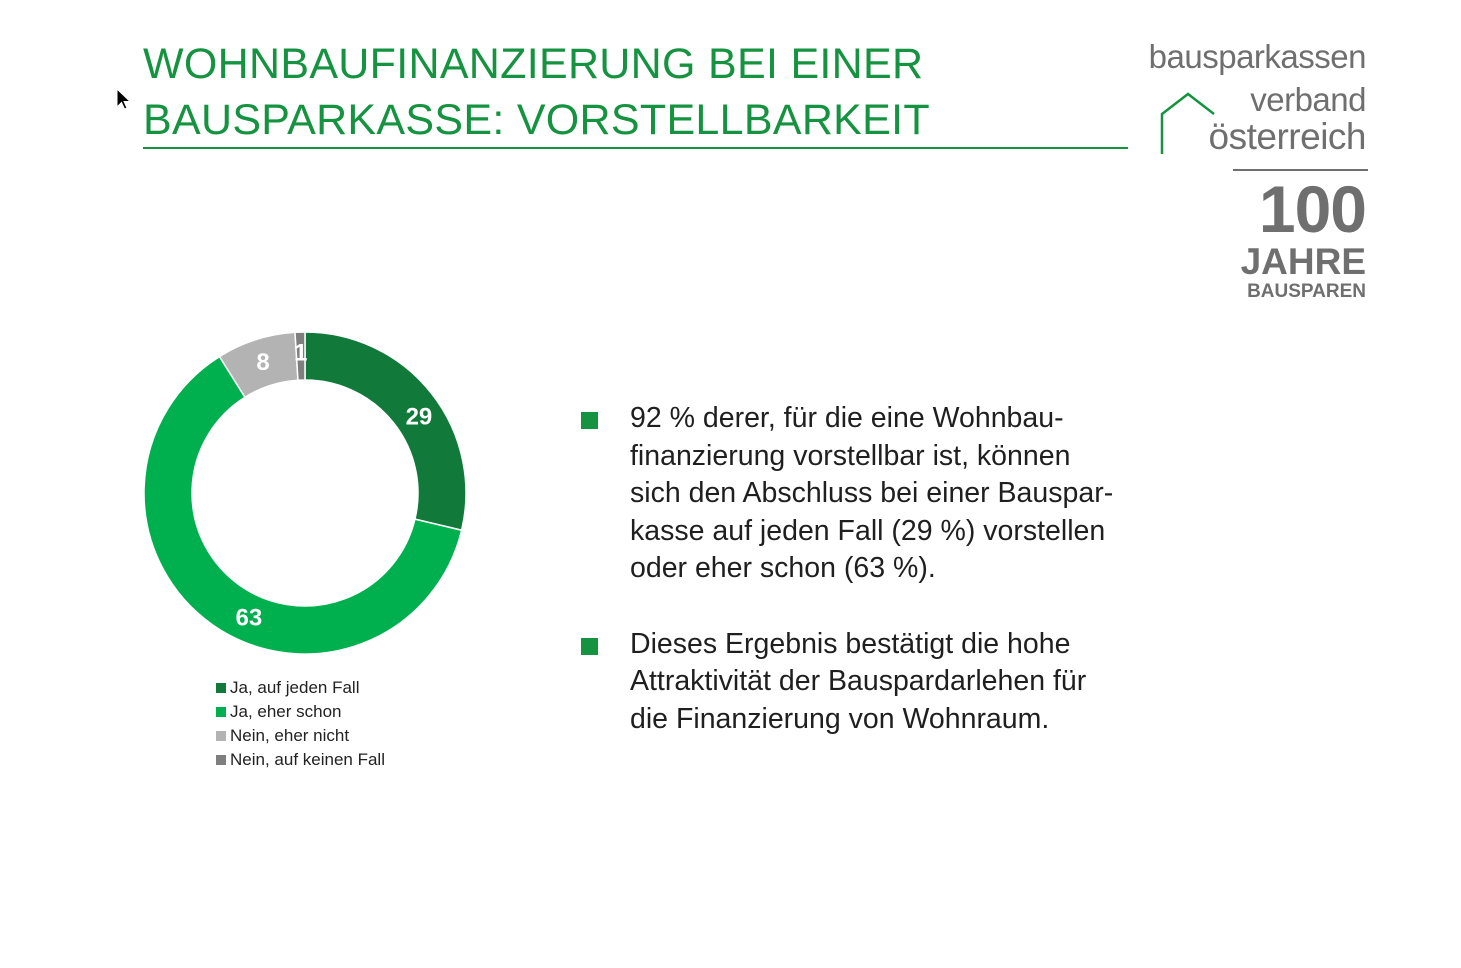  What do you see at coordinates (847, 418) in the screenshot?
I see `bullet-text-line: 92 % derer, für die eine Wohnbau-` at bounding box center [847, 418].